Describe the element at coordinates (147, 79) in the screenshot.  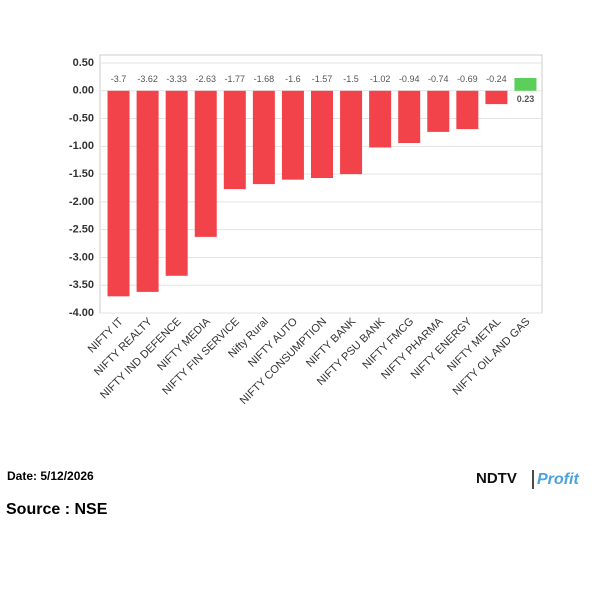
I see `value-label: -3.62` at that location.